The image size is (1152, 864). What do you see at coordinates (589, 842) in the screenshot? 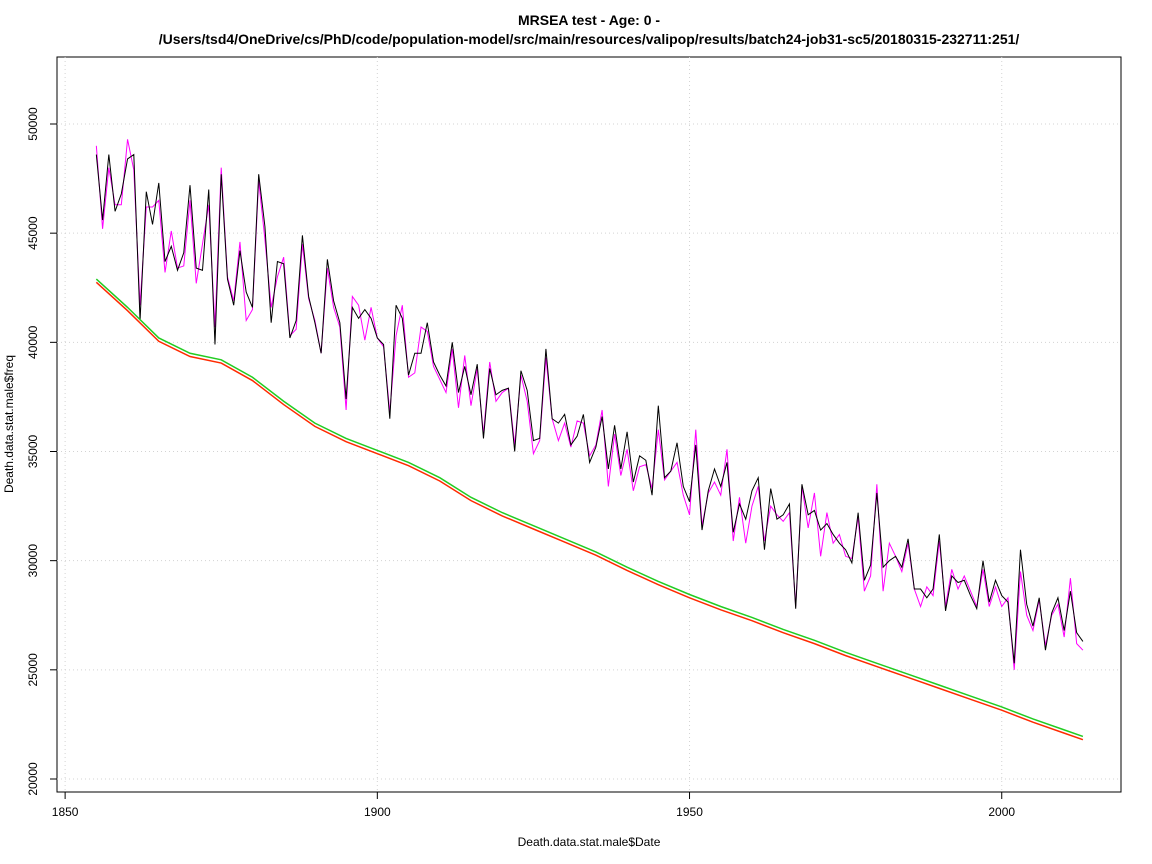
I see `x-axis-label: Death.data.stat.male$Date` at bounding box center [589, 842].